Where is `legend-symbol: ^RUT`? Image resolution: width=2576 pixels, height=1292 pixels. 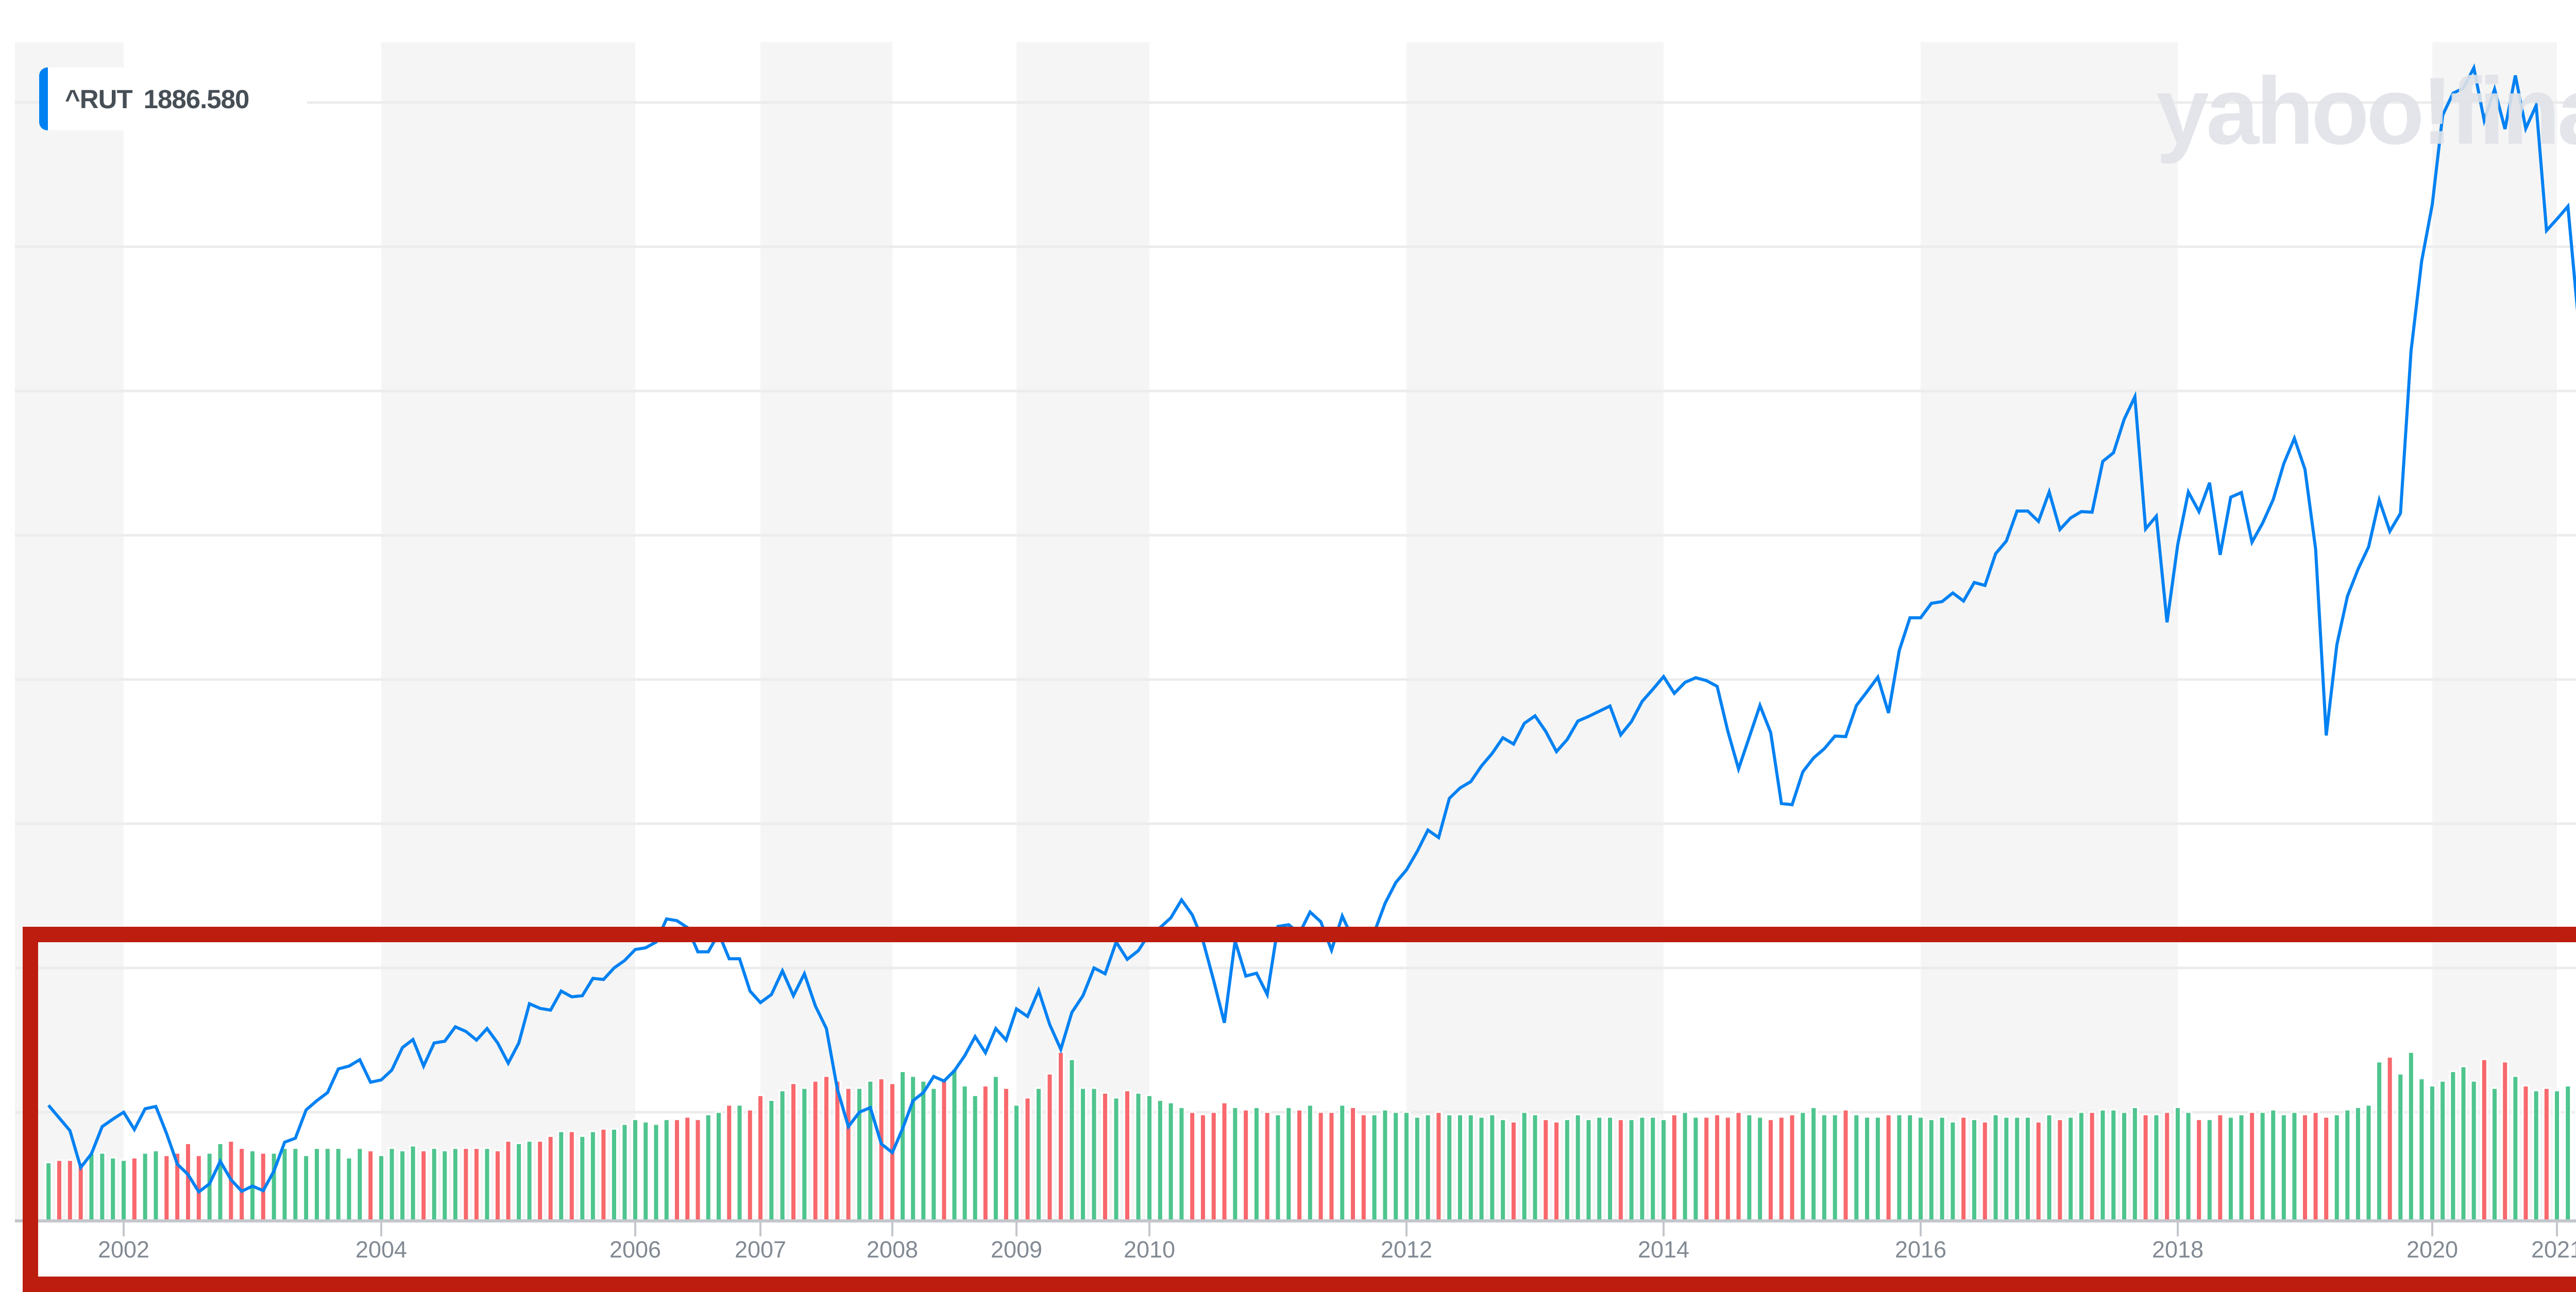
legend-symbol: ^RUT is located at coordinates (99, 99).